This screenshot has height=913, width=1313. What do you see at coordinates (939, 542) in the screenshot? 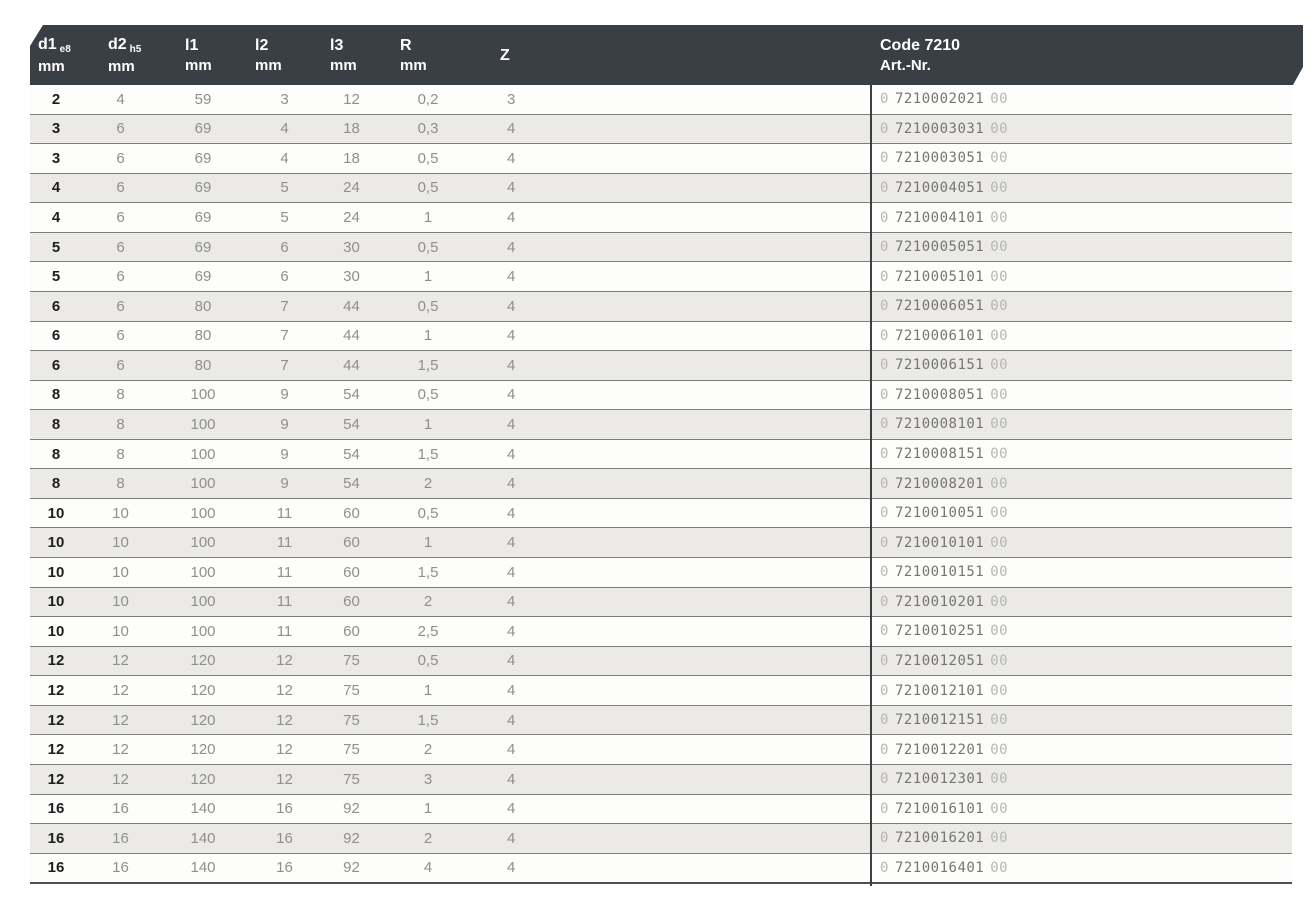
I see `article-number: 7210010101` at bounding box center [939, 542].